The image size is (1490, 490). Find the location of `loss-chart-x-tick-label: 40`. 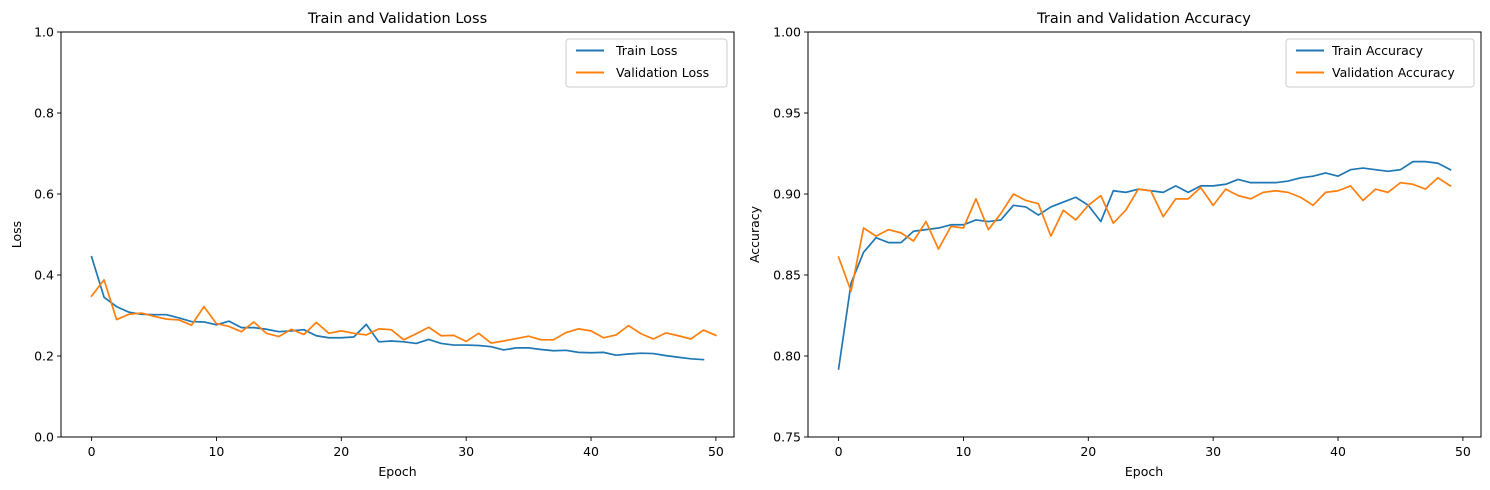

loss-chart-x-tick-label: 40 is located at coordinates (591, 451).